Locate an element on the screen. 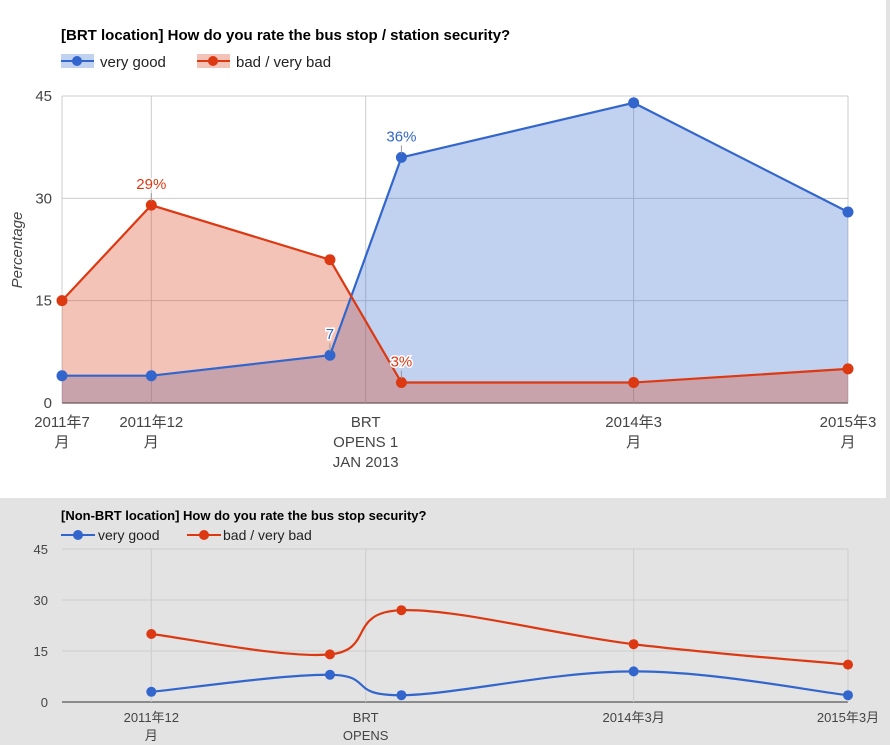 The height and width of the screenshot is (745, 890). data-annotation: 29% is located at coordinates (151, 184).